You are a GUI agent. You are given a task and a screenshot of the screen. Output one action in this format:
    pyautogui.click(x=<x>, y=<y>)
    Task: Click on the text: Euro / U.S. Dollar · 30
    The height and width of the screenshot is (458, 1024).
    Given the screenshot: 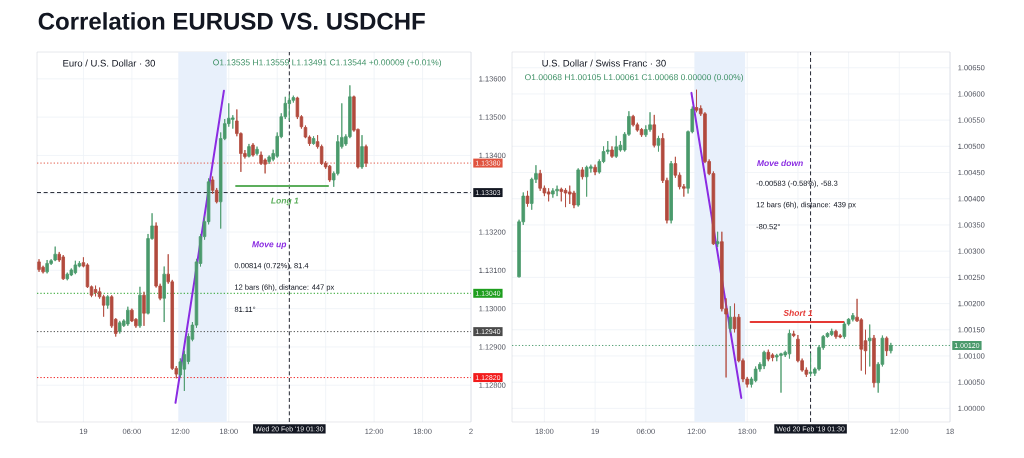 What is the action you would take?
    pyautogui.click(x=109, y=63)
    